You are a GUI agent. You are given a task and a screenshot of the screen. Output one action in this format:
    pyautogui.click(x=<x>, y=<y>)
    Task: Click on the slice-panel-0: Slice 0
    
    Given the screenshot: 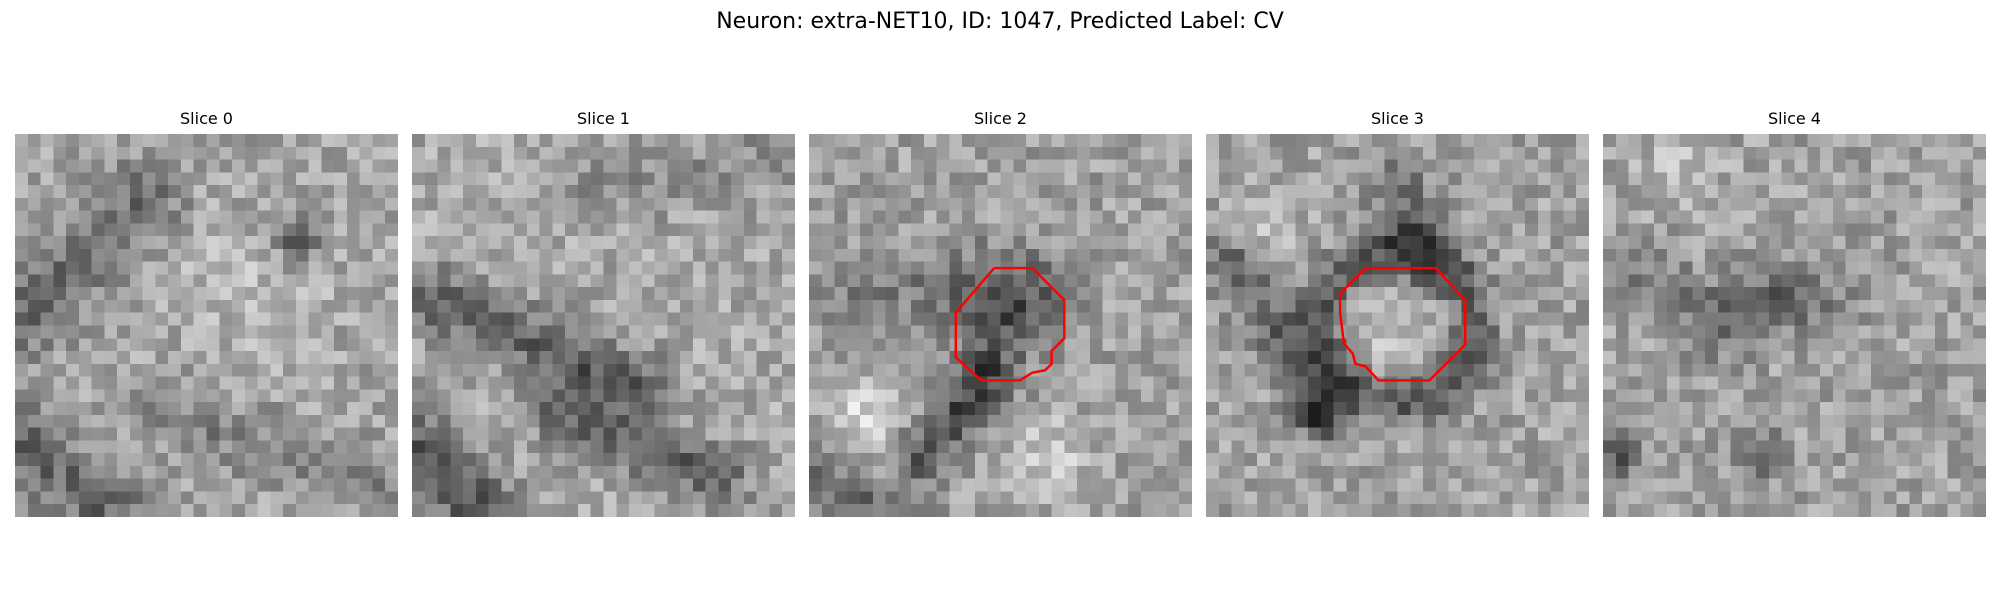 What is the action you would take?
    pyautogui.click(x=206, y=318)
    